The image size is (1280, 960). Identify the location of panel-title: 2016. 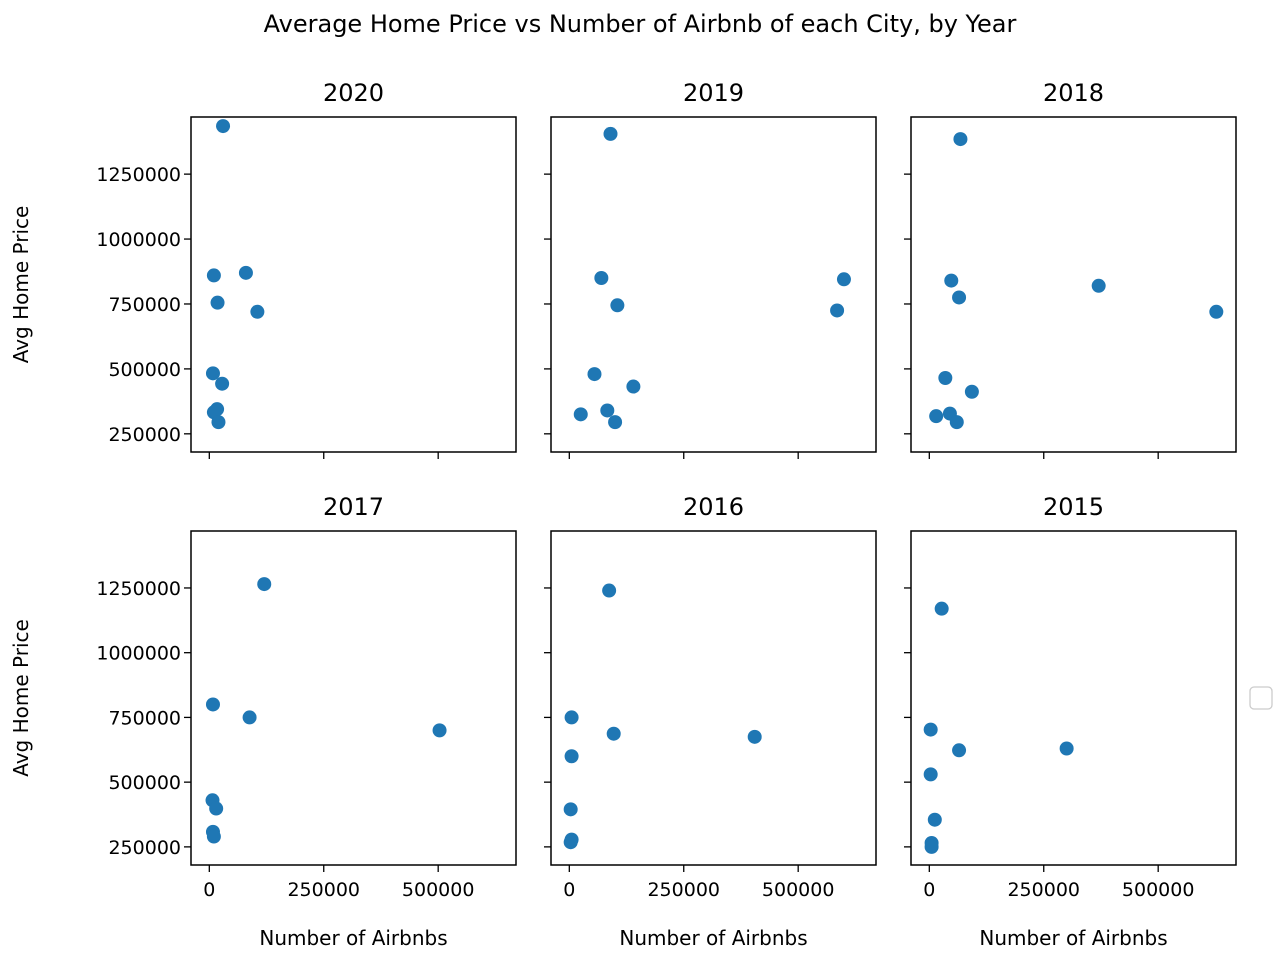
(713, 507).